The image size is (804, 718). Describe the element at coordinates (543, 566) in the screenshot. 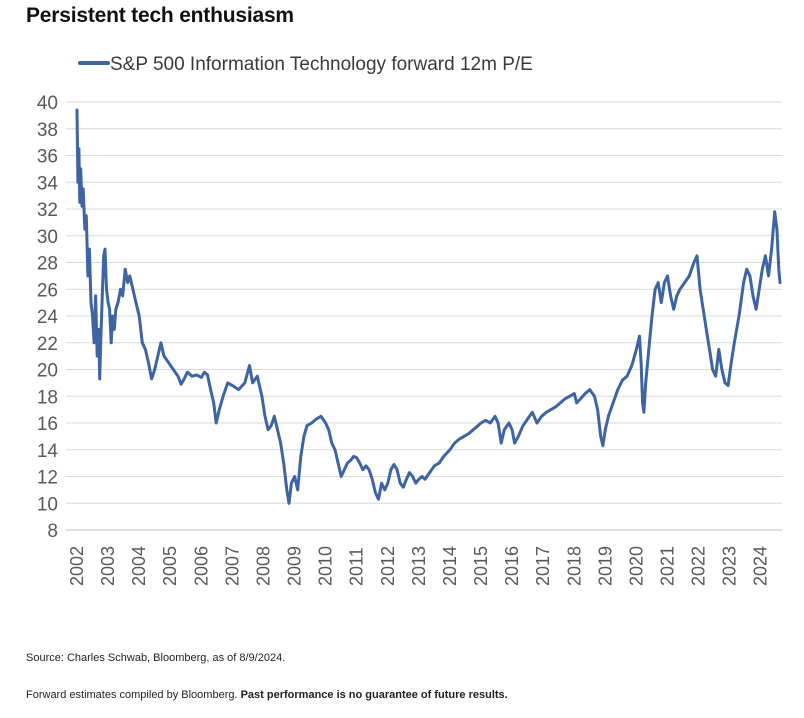

I see `x-tick-label: 2017` at that location.